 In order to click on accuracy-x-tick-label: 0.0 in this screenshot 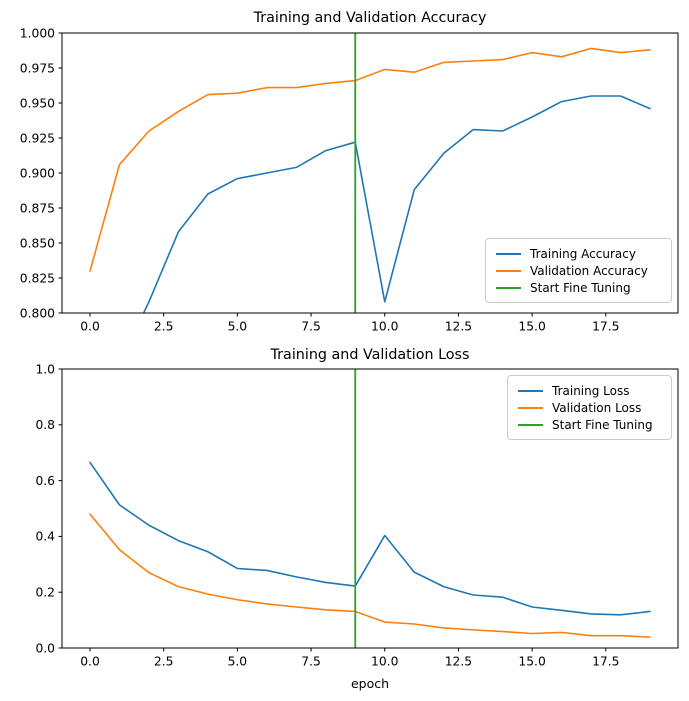, I will do `click(90, 327)`.